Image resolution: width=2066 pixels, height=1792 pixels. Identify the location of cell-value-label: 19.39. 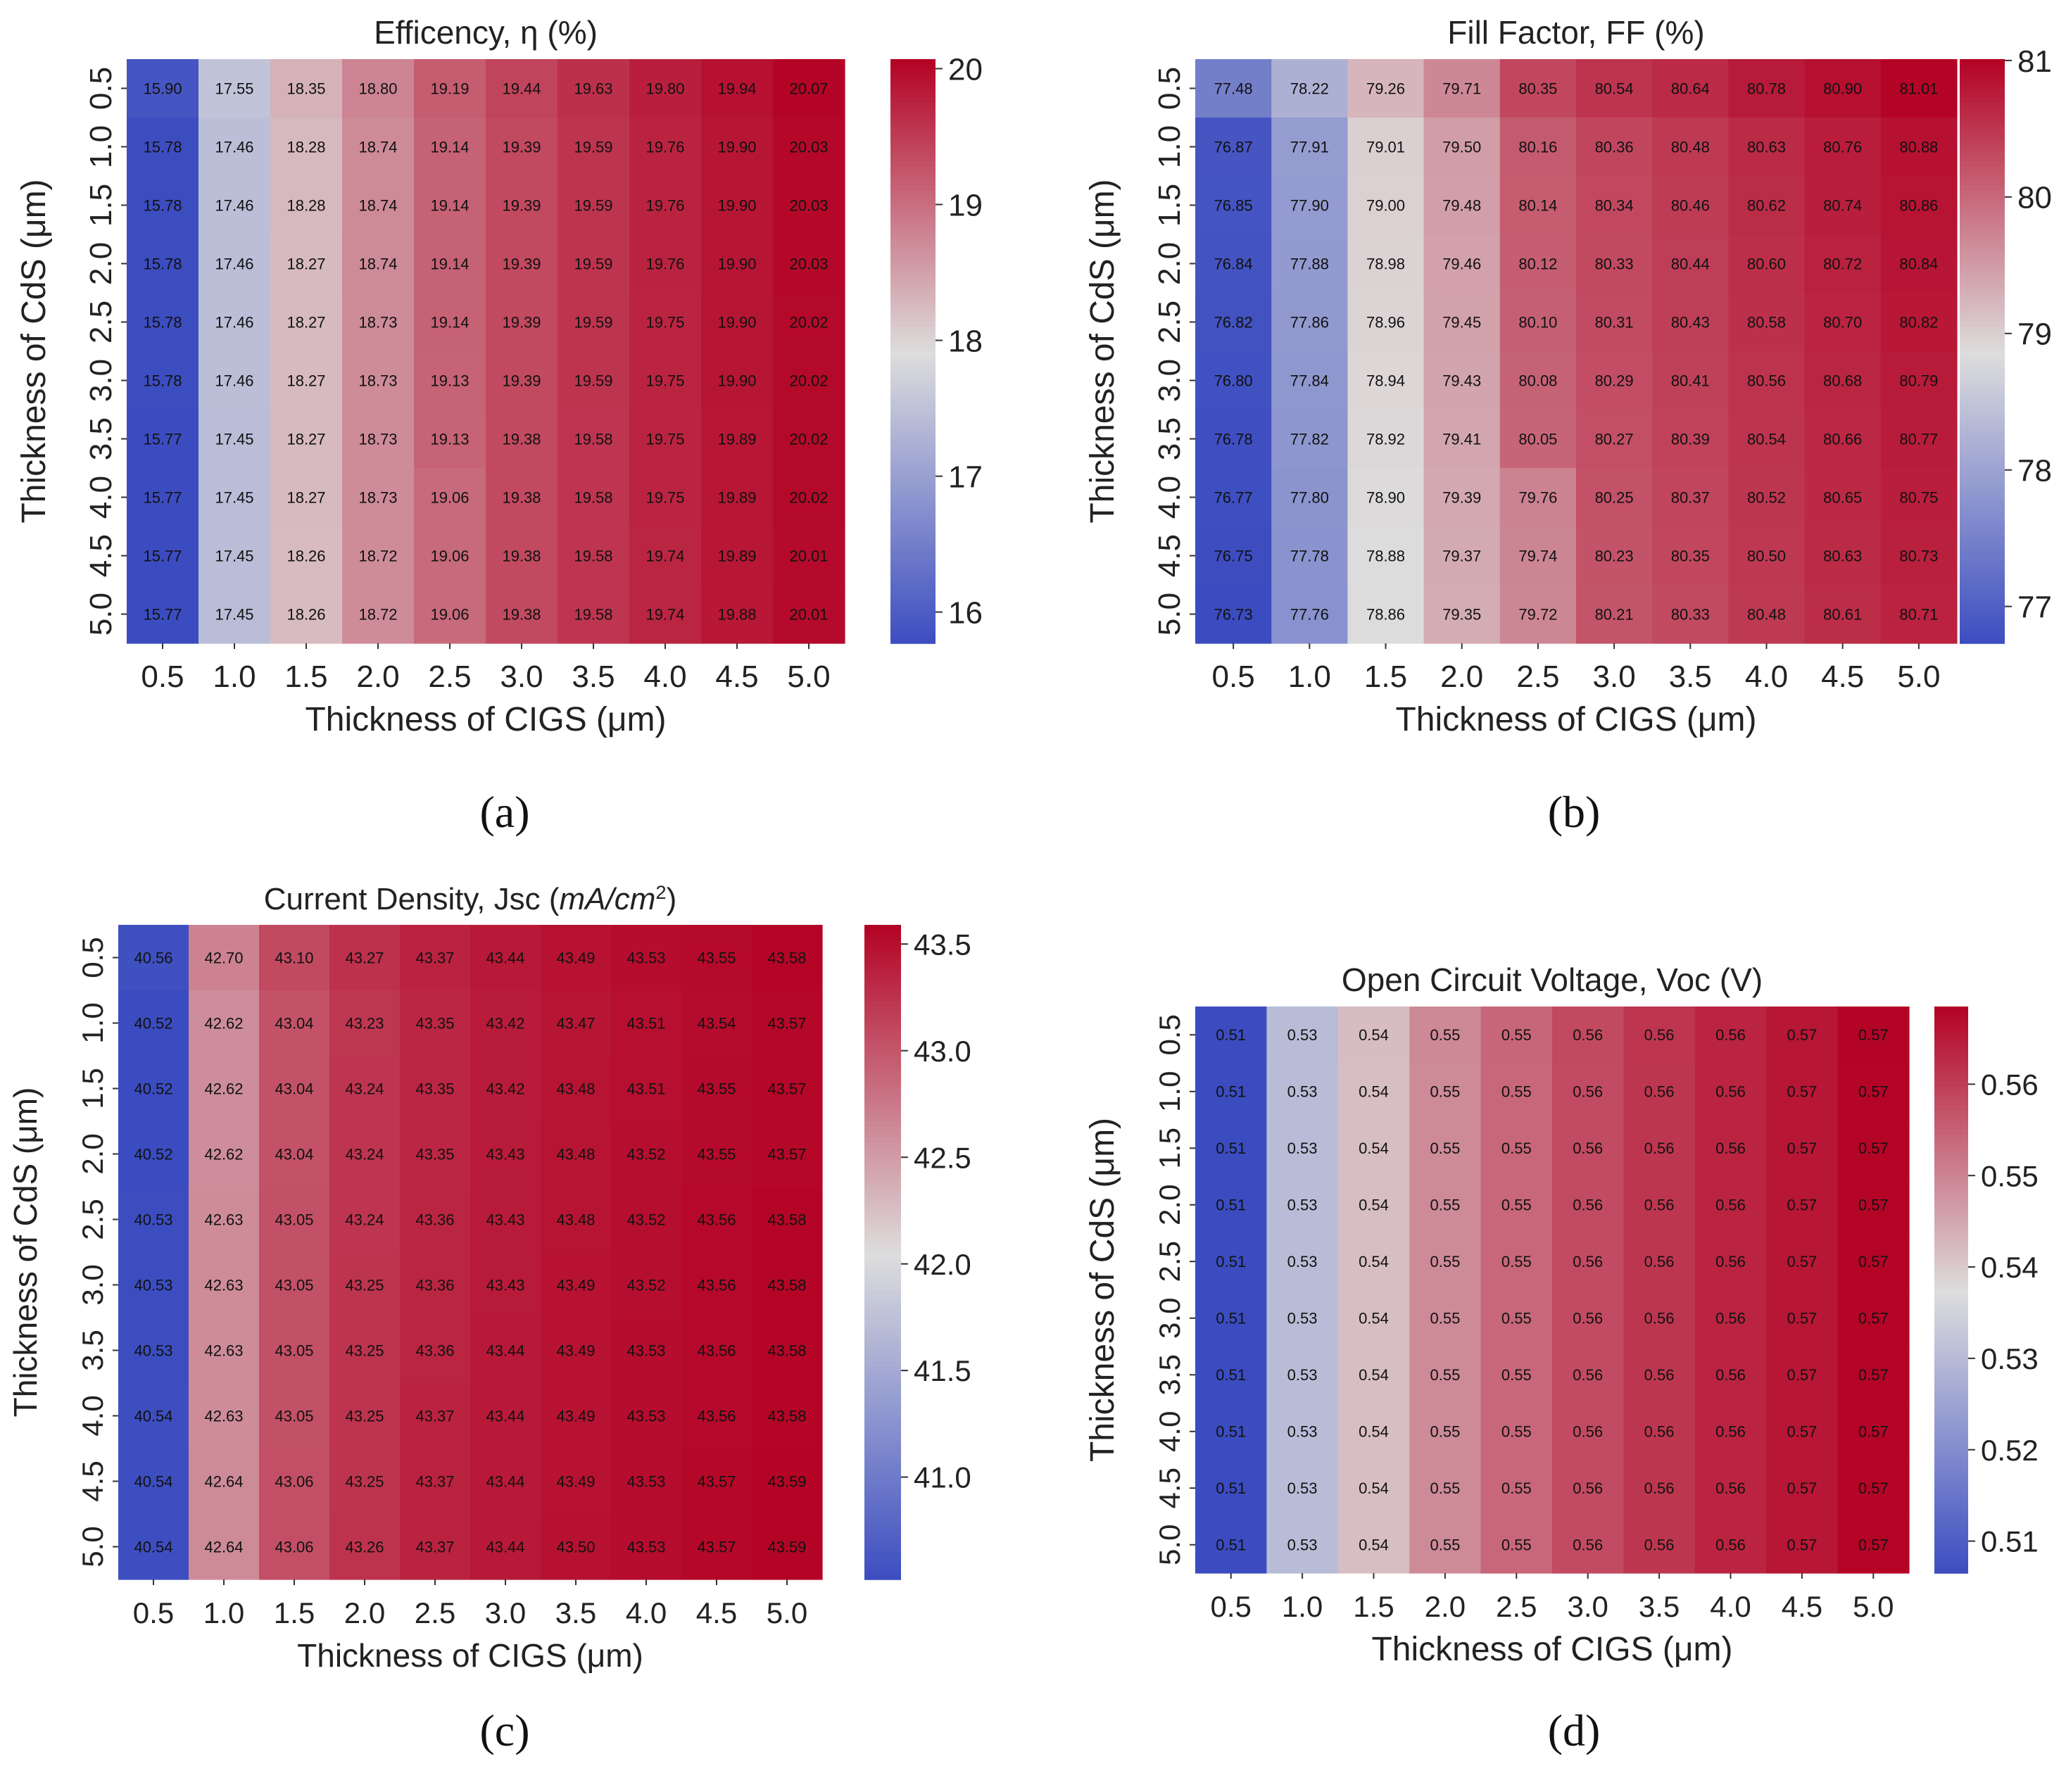
(521, 380).